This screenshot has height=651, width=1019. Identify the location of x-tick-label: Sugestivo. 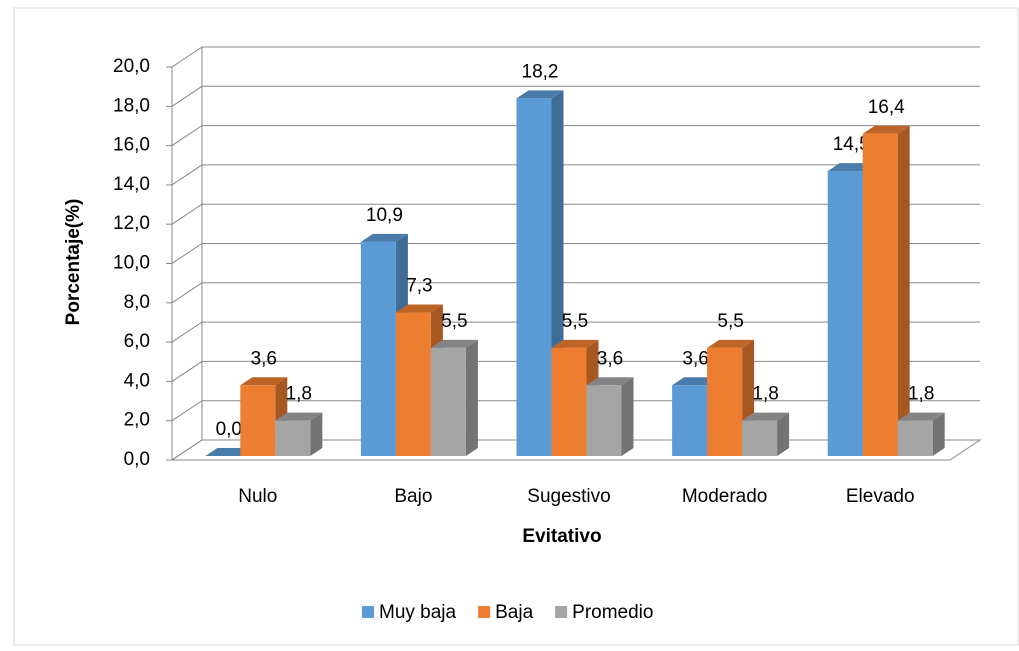
(568, 496).